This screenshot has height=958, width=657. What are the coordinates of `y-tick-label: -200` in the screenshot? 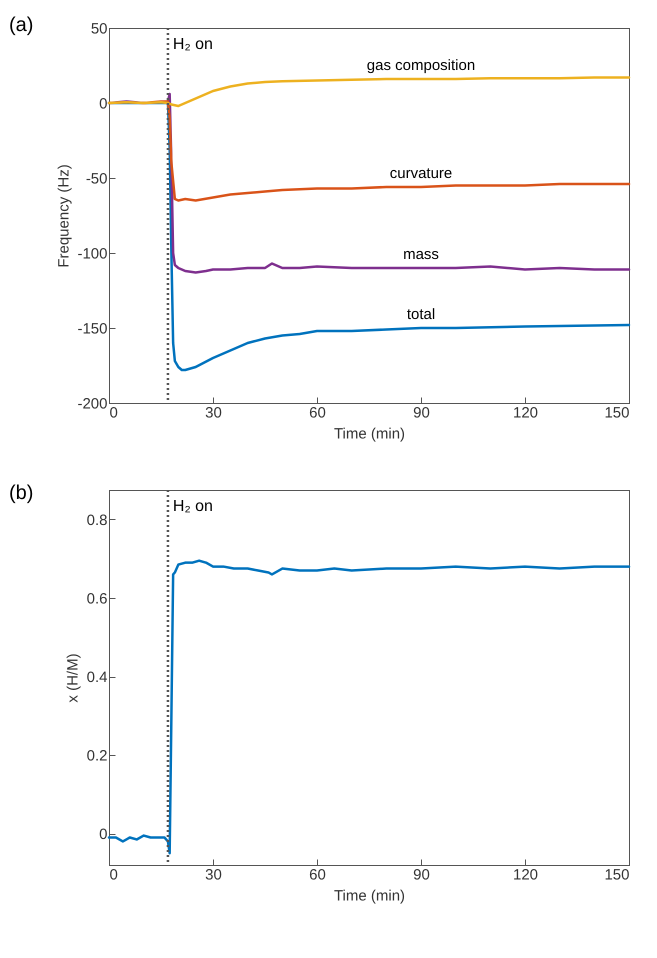 It's located at (92, 404).